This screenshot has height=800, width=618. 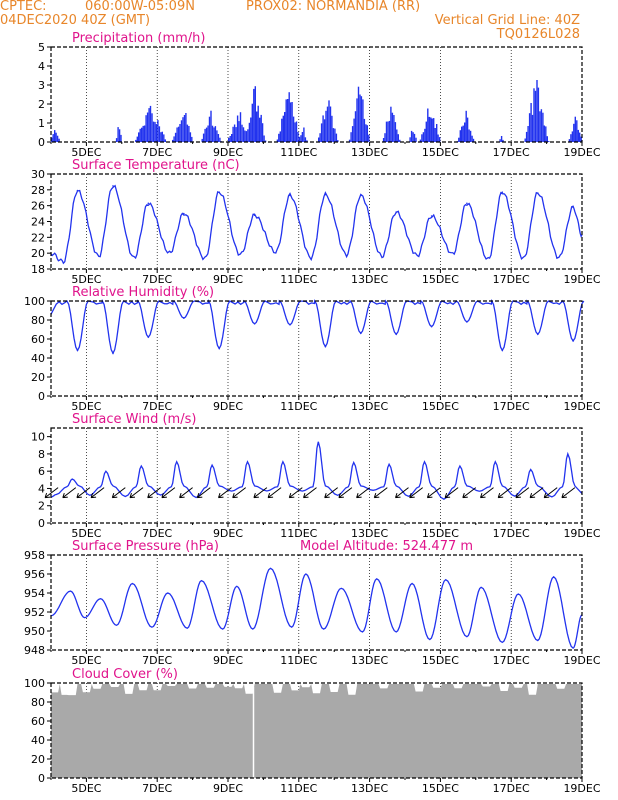 What do you see at coordinates (34, 612) in the screenshot?
I see `y-tick-label: 952` at bounding box center [34, 612].